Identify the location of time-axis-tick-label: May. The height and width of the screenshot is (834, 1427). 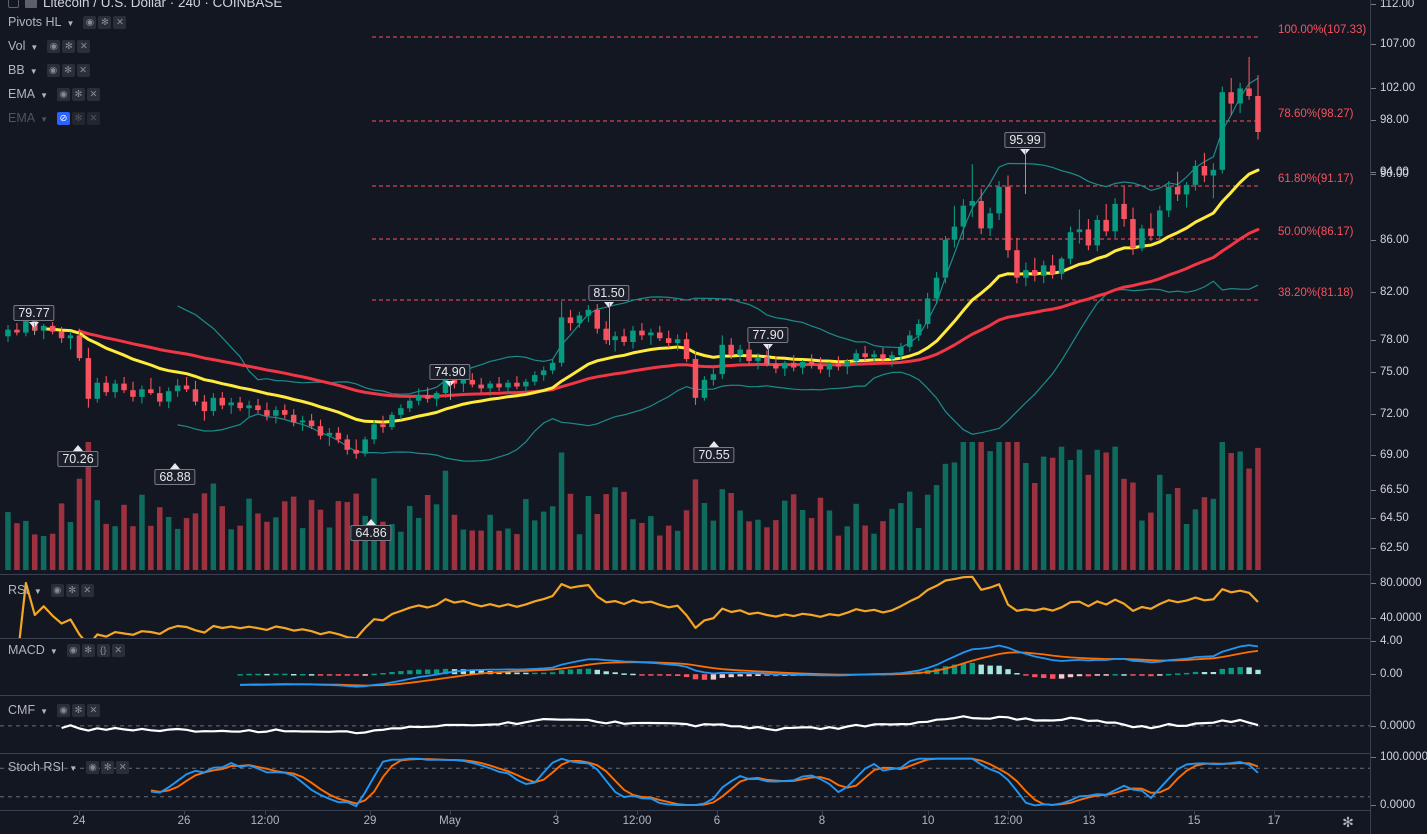
(450, 821).